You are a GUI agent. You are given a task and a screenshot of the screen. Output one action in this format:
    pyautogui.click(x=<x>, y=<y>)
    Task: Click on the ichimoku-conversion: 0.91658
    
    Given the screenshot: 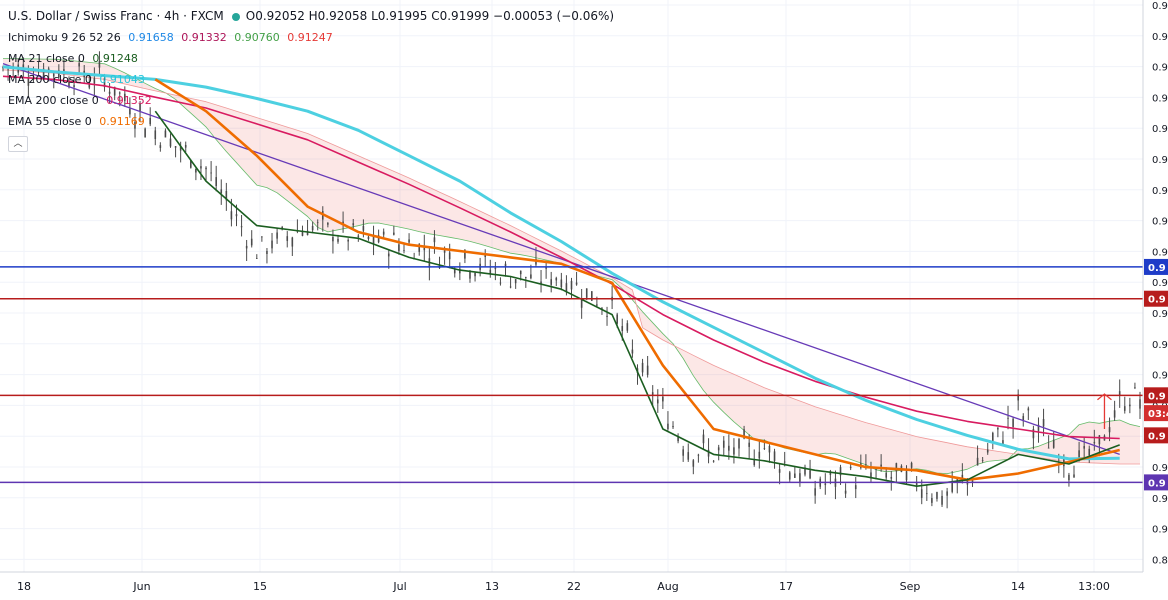 What is the action you would take?
    pyautogui.click(x=151, y=37)
    